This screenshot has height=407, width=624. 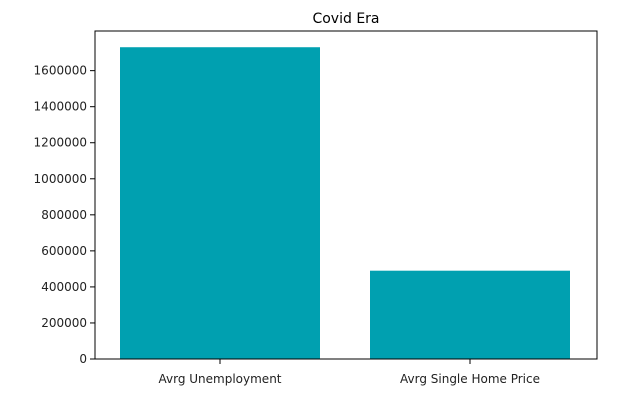 What do you see at coordinates (60, 179) in the screenshot?
I see `y-tick-label: 1000000` at bounding box center [60, 179].